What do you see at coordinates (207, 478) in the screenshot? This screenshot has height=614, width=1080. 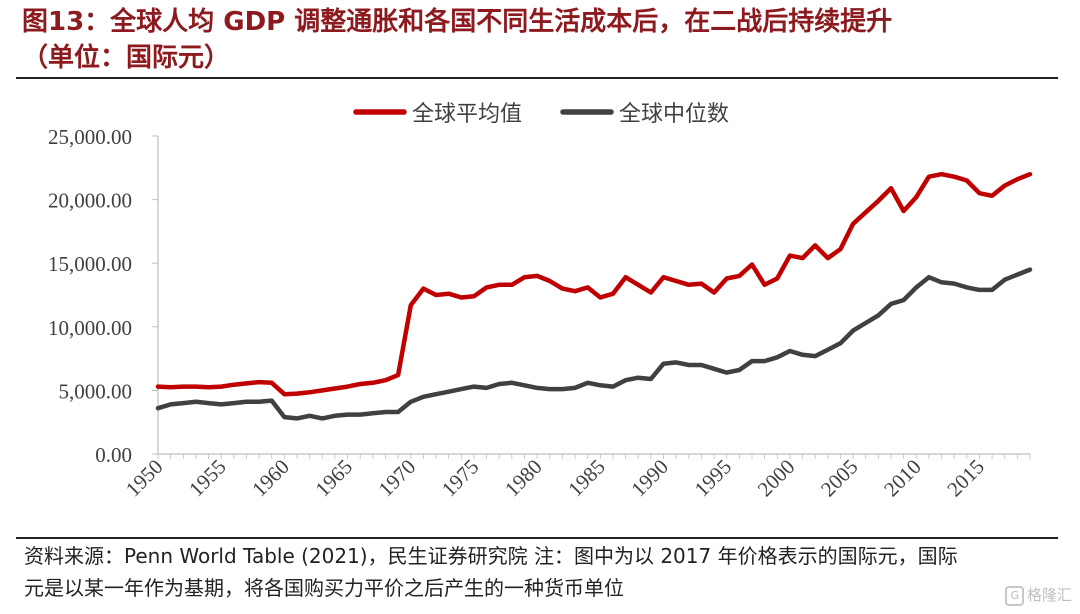 I see `x-tick-label: 1955` at bounding box center [207, 478].